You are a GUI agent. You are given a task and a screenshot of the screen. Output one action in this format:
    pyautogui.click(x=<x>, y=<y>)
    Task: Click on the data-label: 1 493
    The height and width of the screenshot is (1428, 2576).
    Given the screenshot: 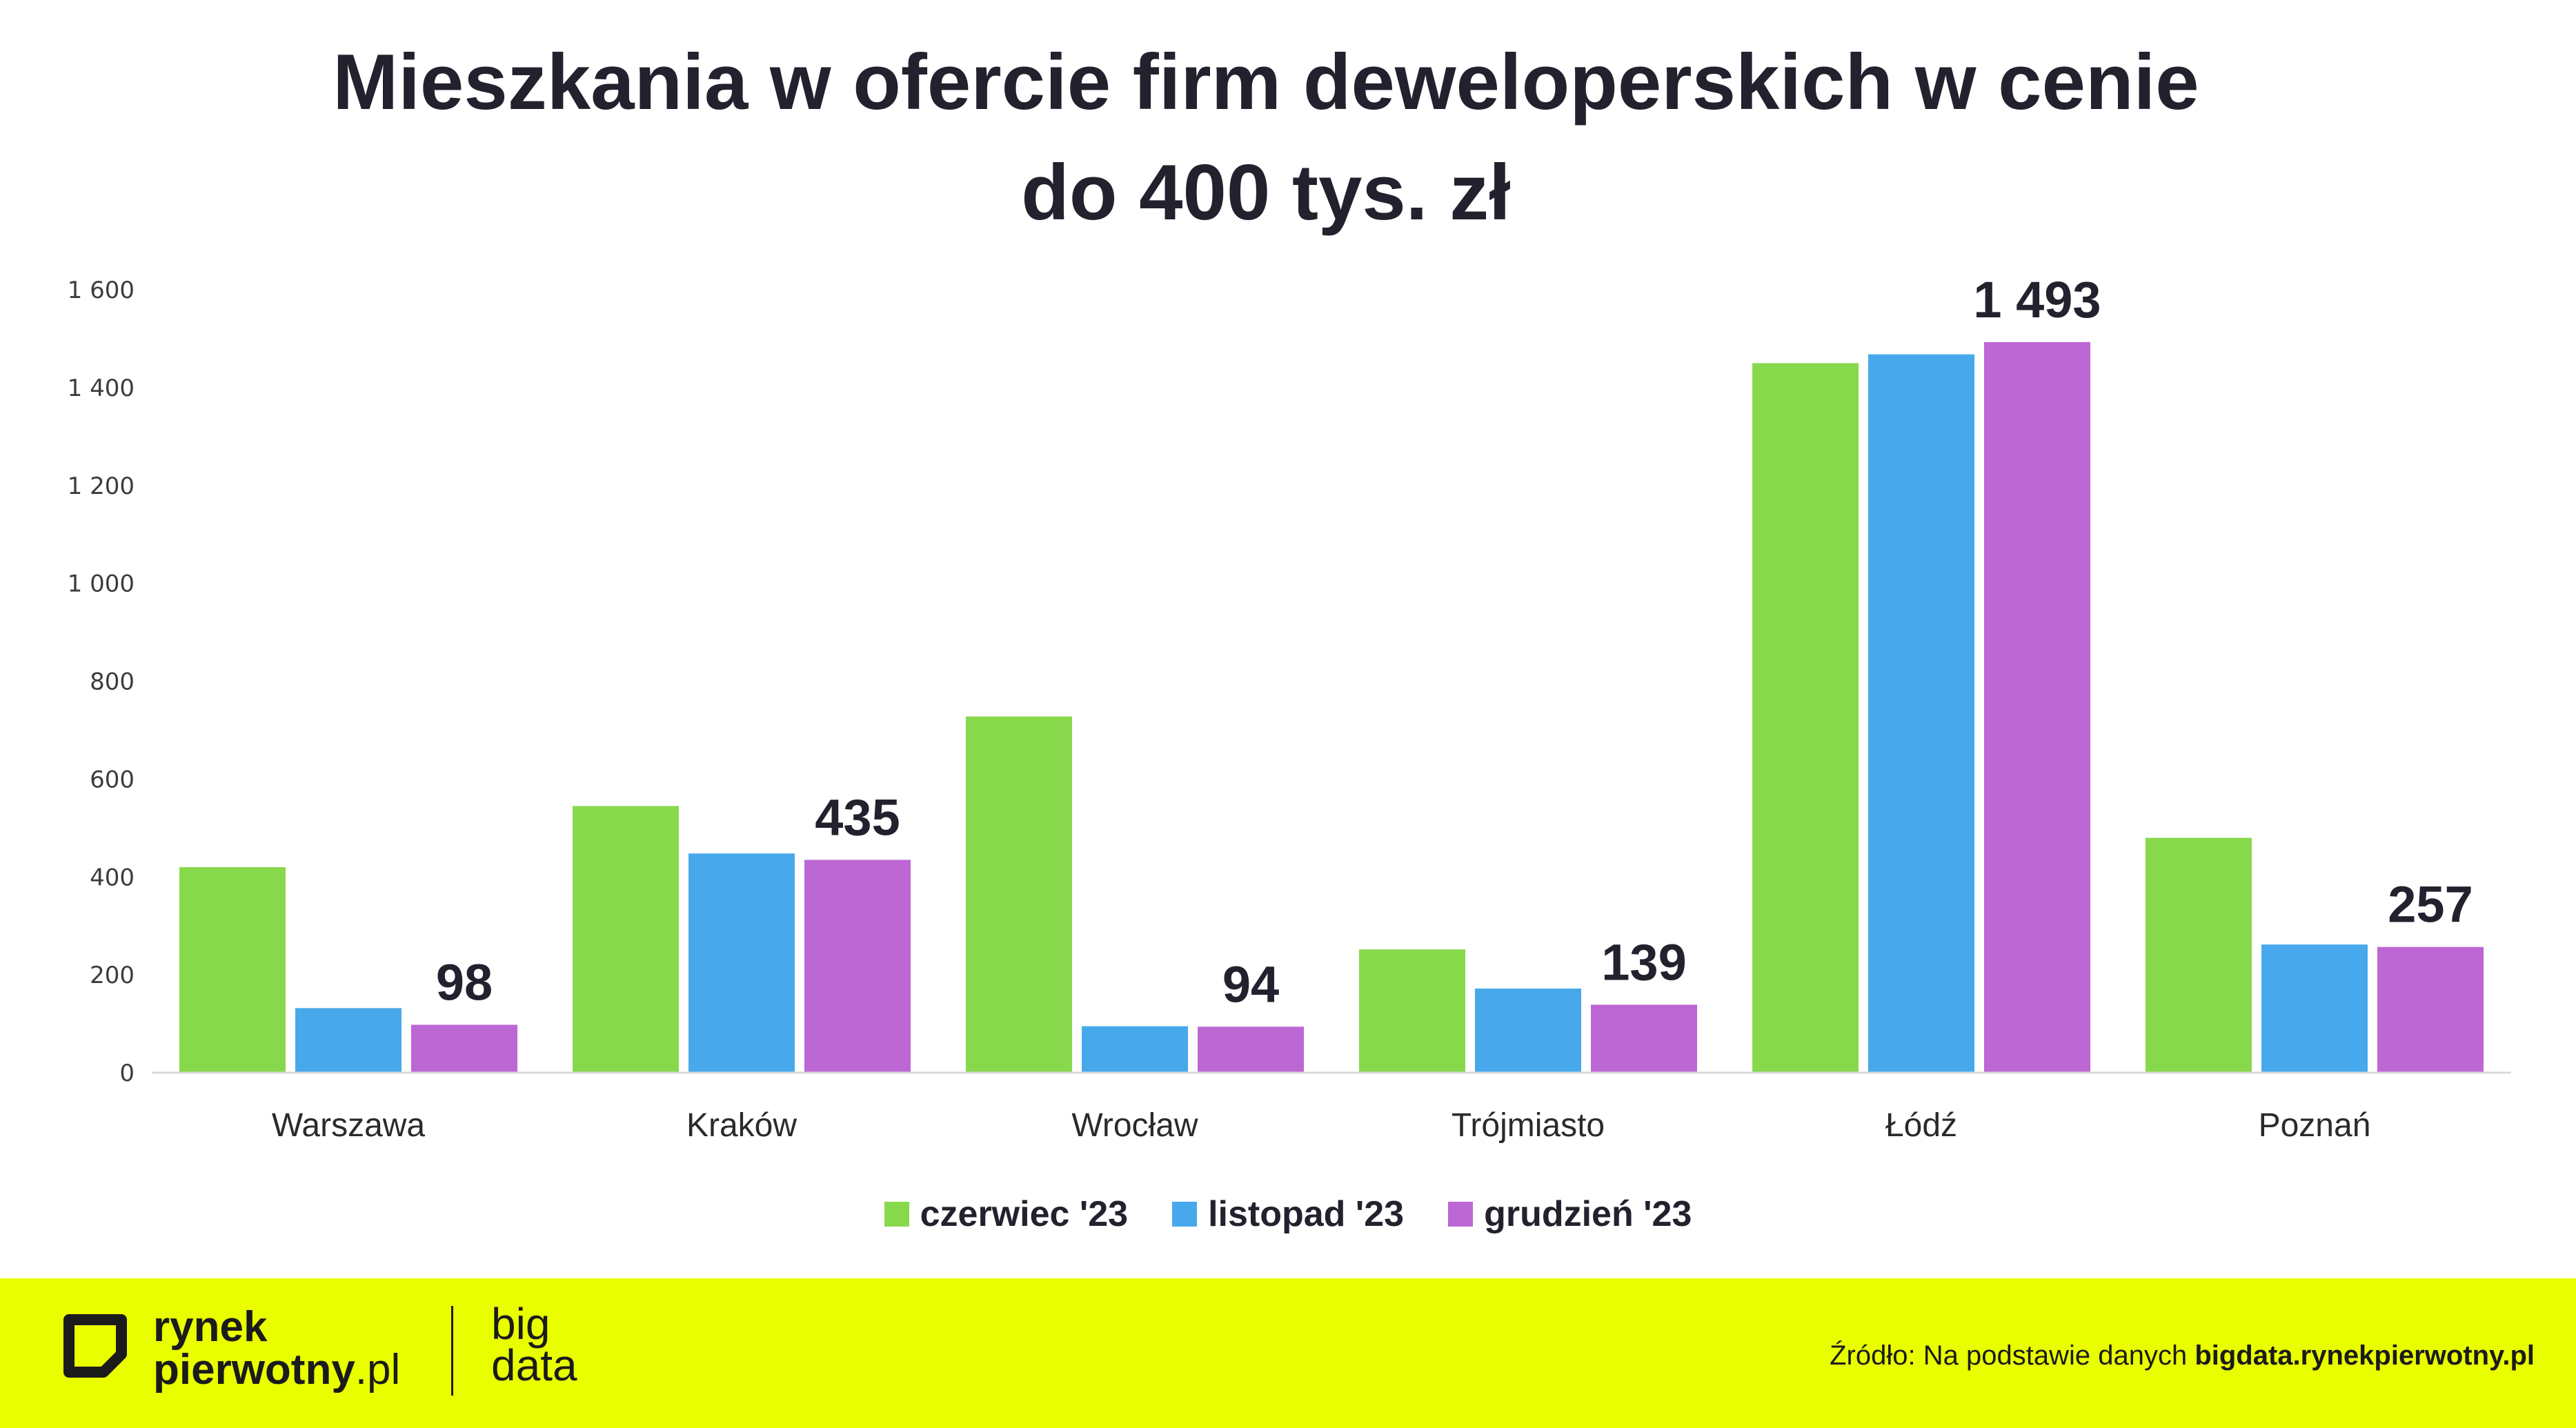 What is the action you would take?
    pyautogui.click(x=2037, y=299)
    